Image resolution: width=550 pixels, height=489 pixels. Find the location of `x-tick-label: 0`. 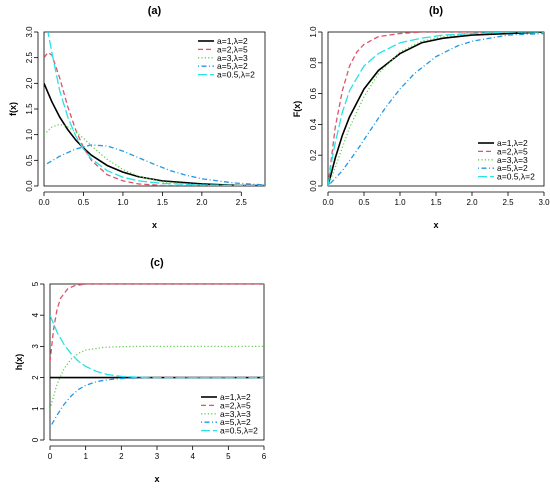

x-tick-label: 0 is located at coordinates (50, 456).